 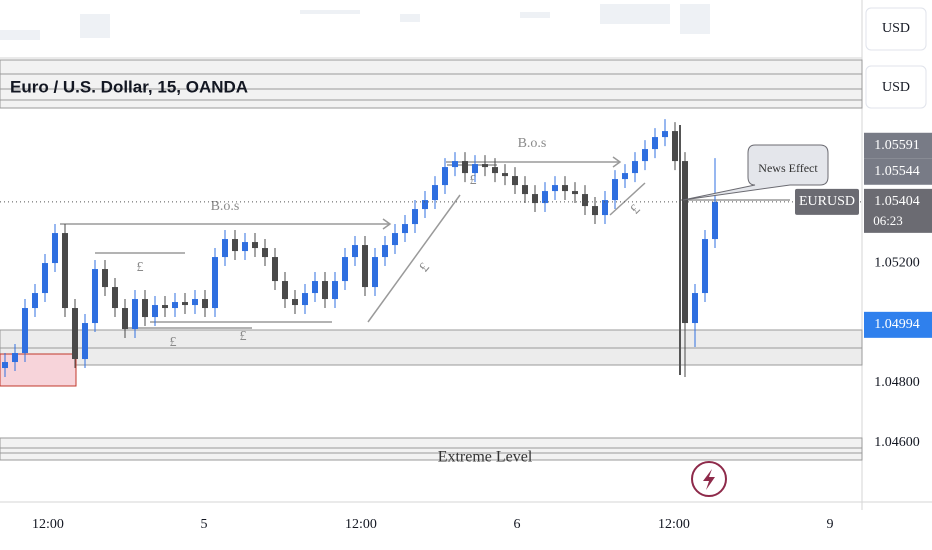 What do you see at coordinates (897, 382) in the screenshot?
I see `y-tick-label: 1.04800` at bounding box center [897, 382].